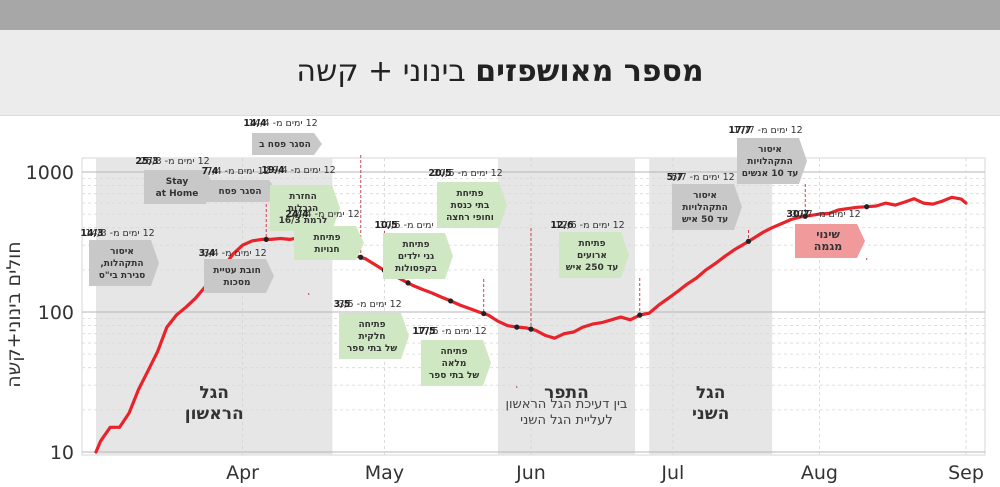 This screenshot has width=1000, height=487. I want to click on event-label: מסכות, so click(237, 283).